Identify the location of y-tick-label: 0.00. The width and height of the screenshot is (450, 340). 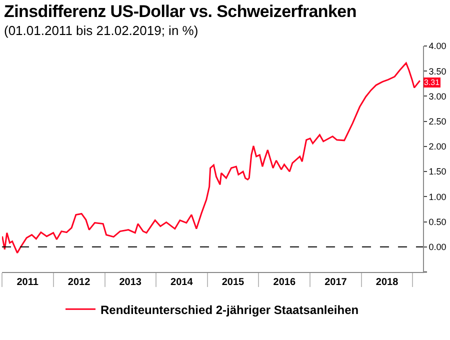
(437, 247).